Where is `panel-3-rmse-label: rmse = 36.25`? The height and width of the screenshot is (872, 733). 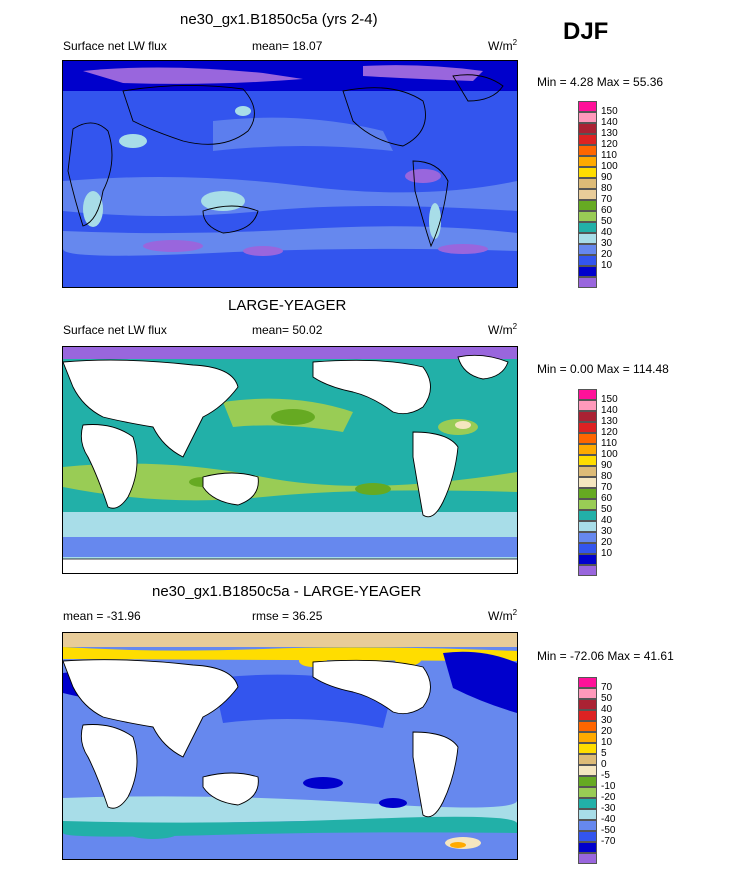
panel-3-rmse-label: rmse = 36.25 is located at coordinates (287, 616).